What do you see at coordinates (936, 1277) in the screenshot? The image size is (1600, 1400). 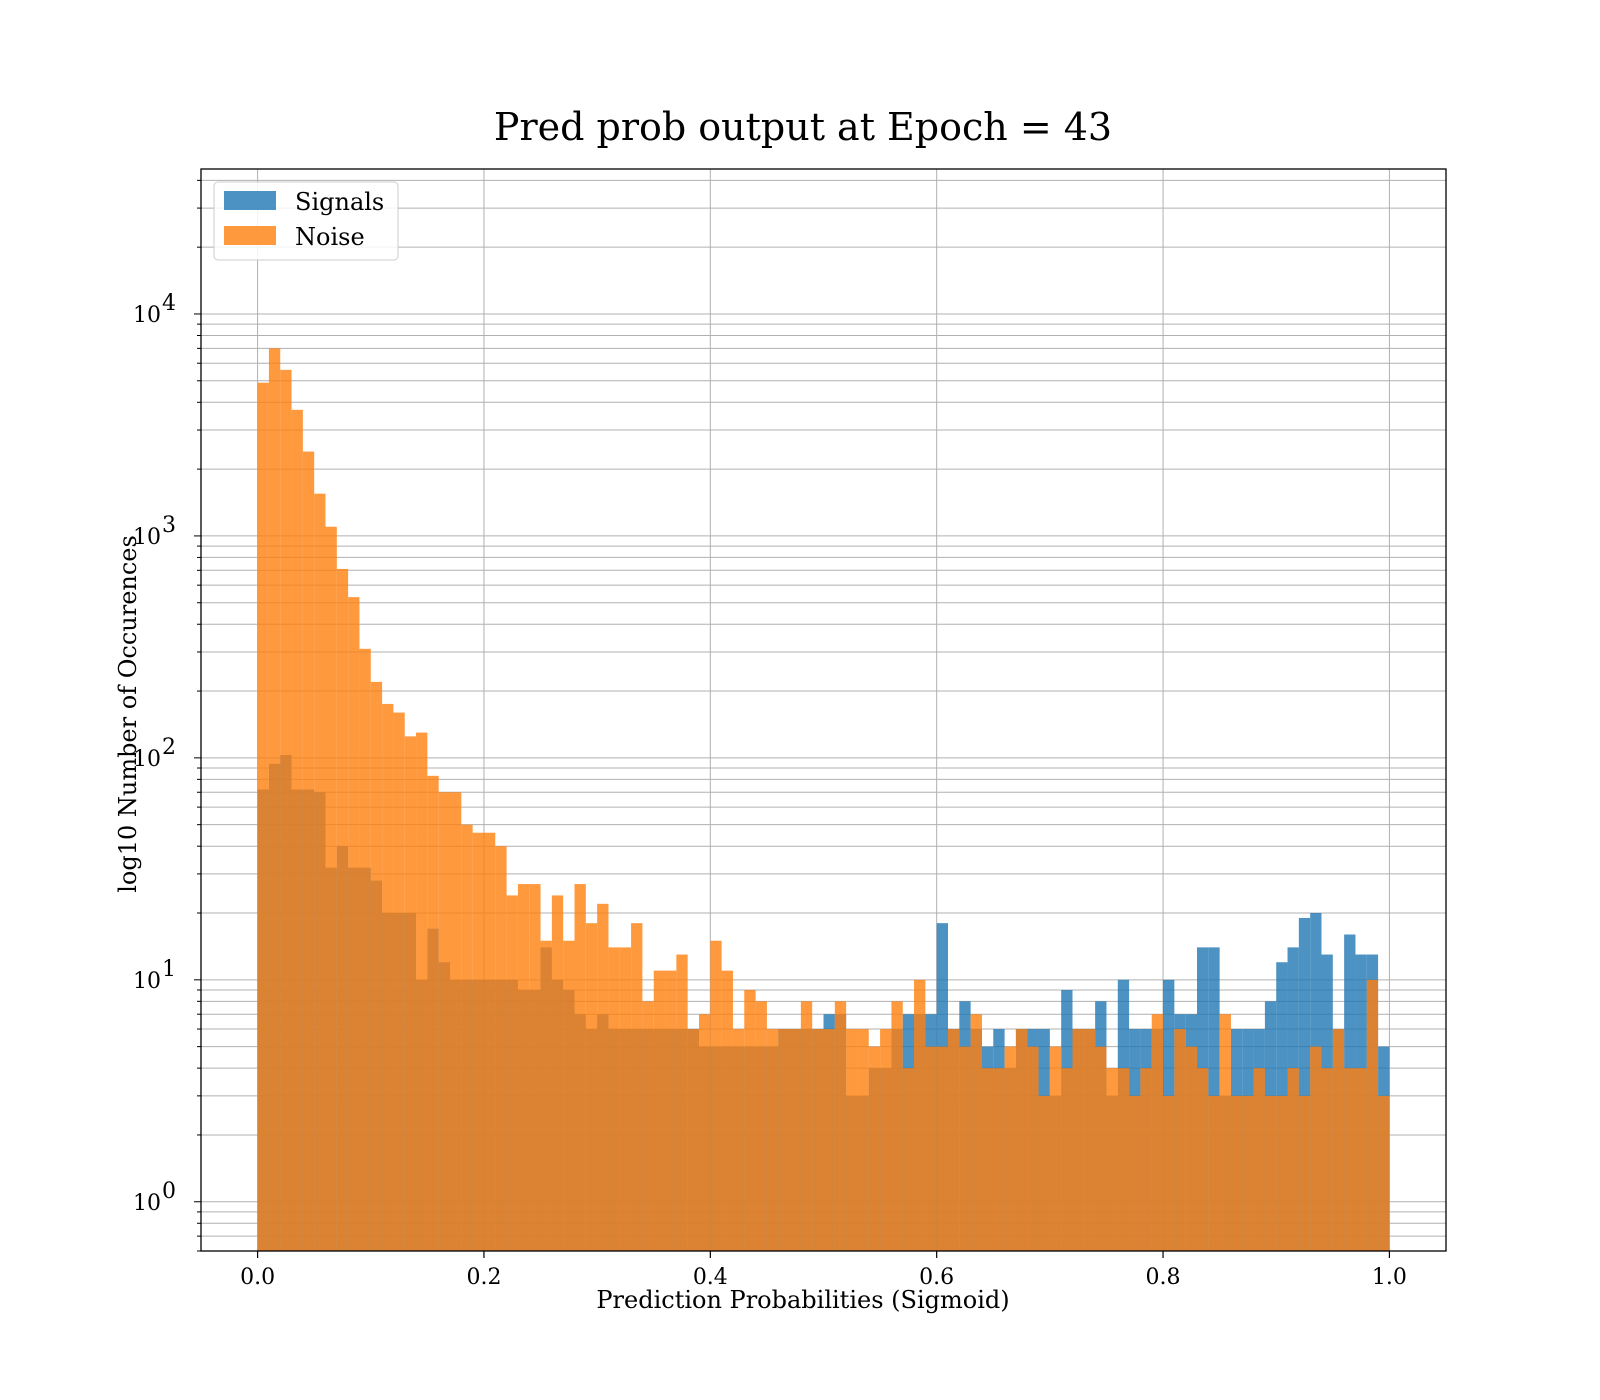 I see `x-tick-label: 0.6` at bounding box center [936, 1277].